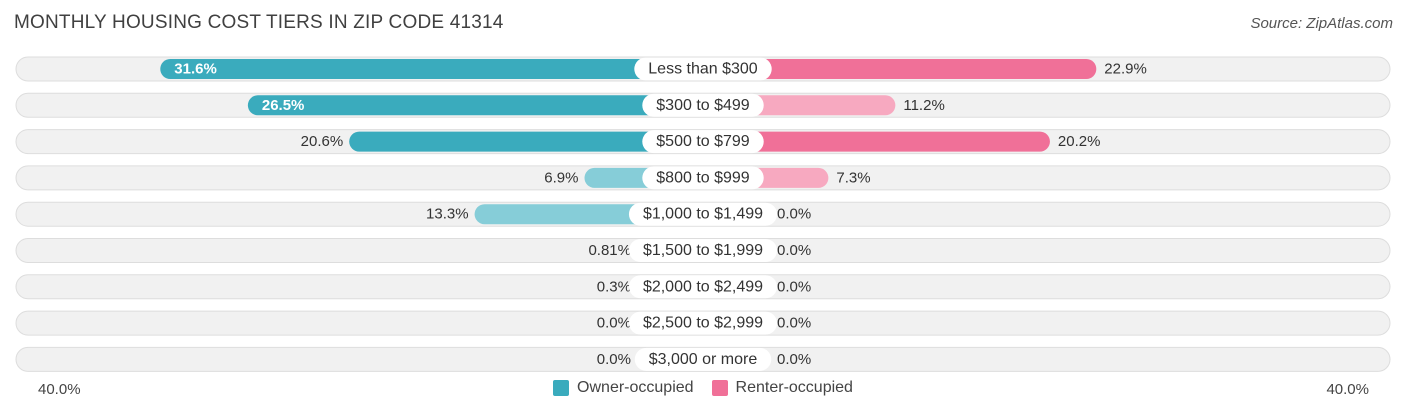 The image size is (1406, 415). I want to click on legend-owner-label: Owner-occupied, so click(635, 387).